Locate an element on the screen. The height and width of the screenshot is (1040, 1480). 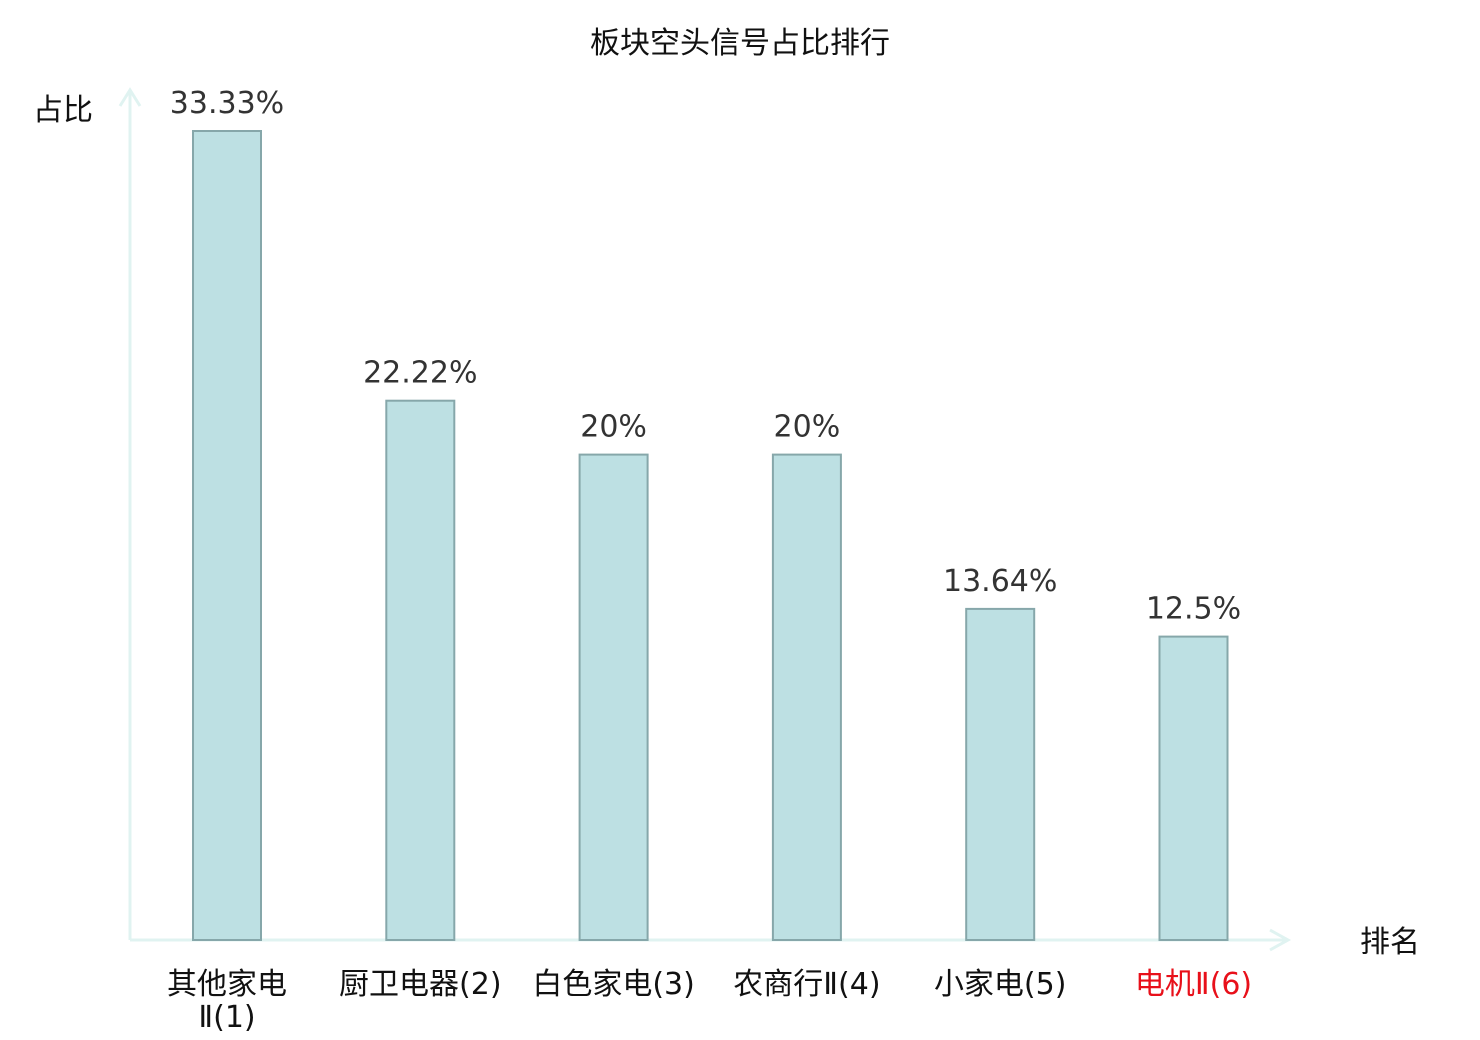
x-tick-label: Ⅱ(1) is located at coordinates (226, 1017).